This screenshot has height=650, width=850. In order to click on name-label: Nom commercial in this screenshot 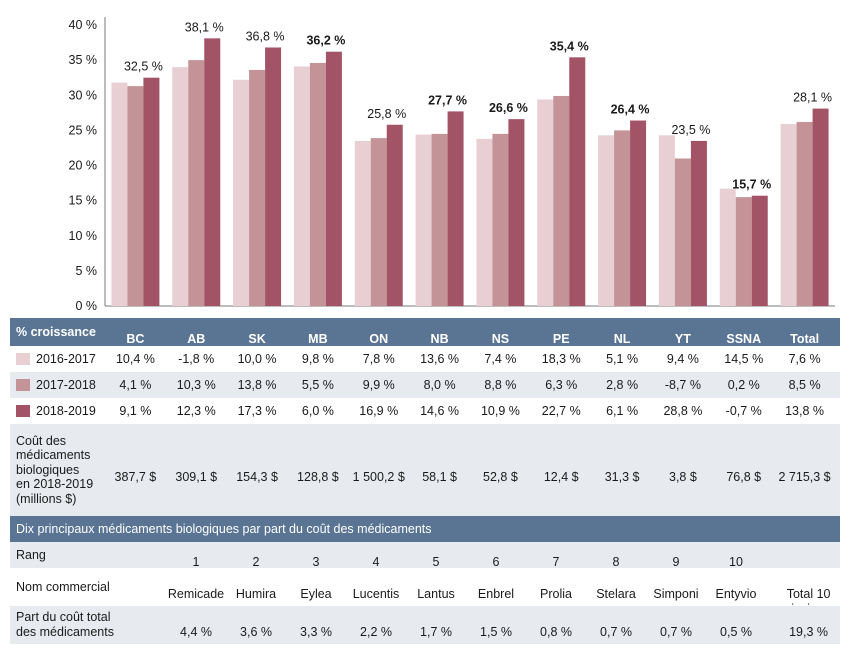, I will do `click(63, 587)`.